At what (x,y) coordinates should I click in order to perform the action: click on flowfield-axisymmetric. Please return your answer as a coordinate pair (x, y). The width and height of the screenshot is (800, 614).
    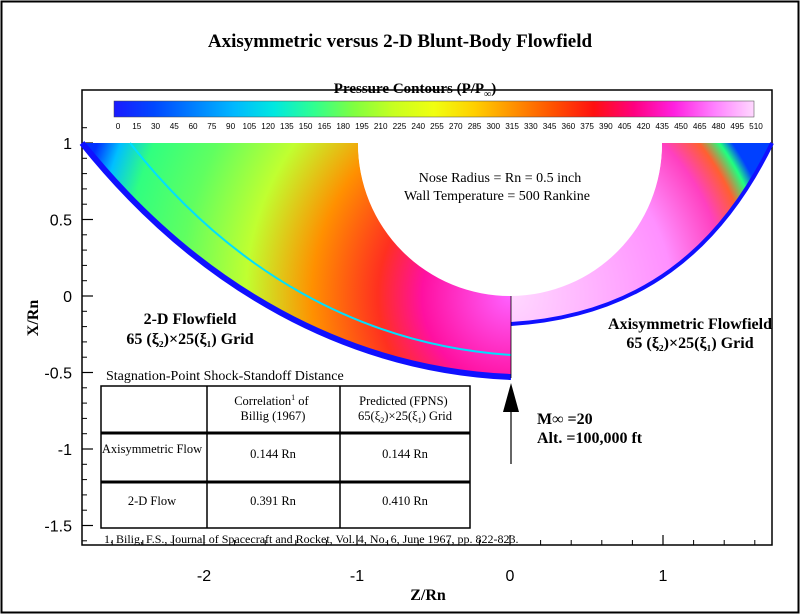
    Looking at the image, I should click on (641, 233).